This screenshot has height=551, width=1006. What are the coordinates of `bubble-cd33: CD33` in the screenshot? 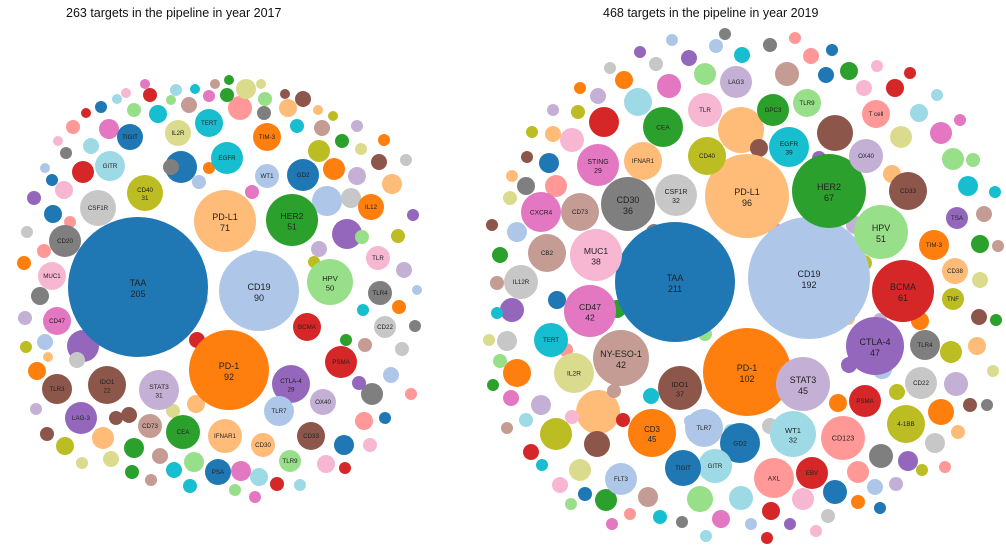 It's located at (908, 191).